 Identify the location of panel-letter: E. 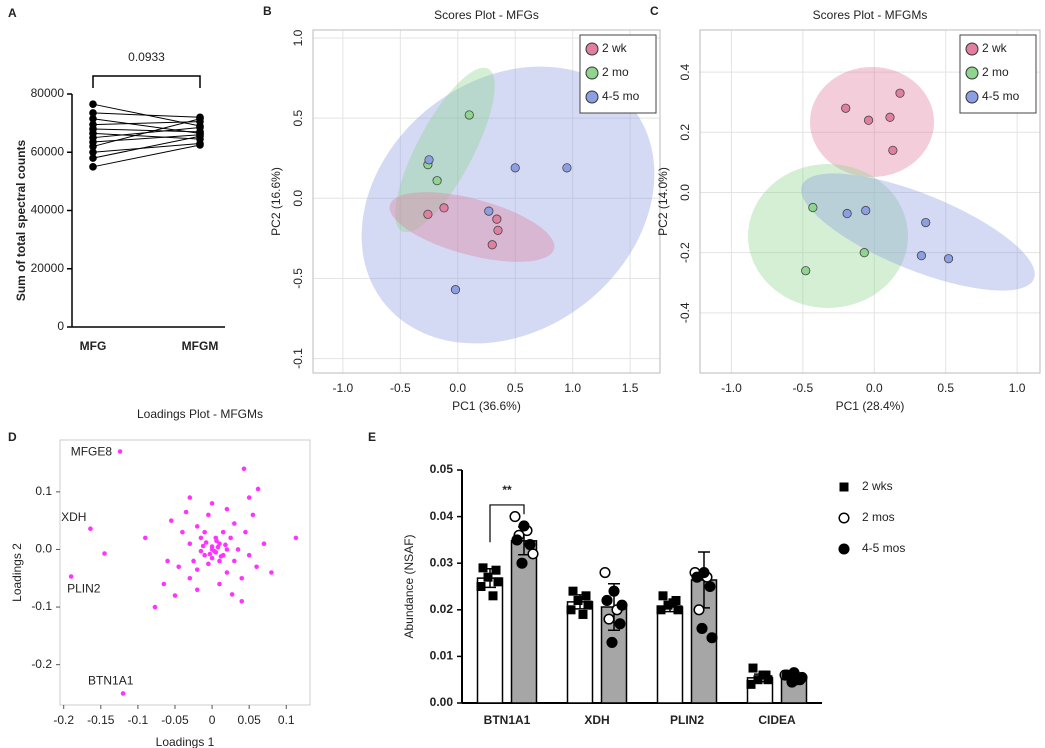
(372, 437).